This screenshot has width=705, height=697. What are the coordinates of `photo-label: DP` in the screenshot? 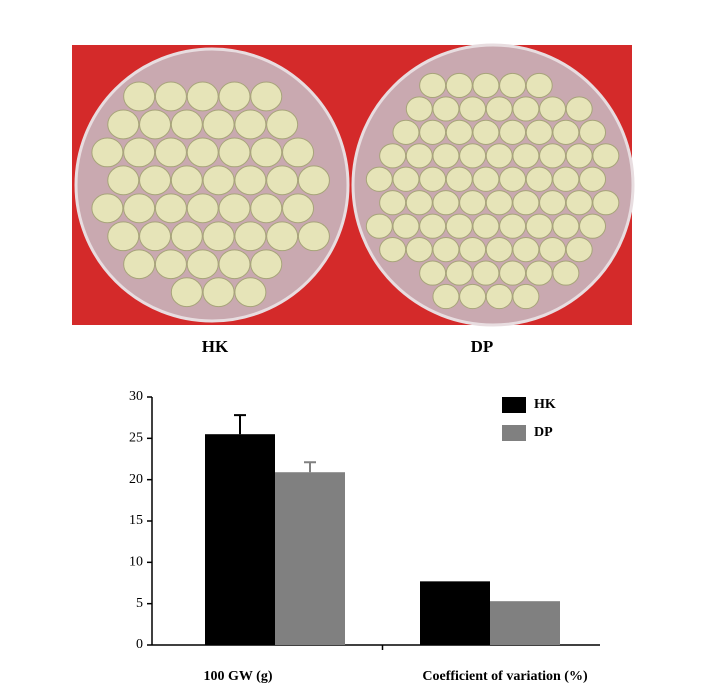 It's located at (482, 346).